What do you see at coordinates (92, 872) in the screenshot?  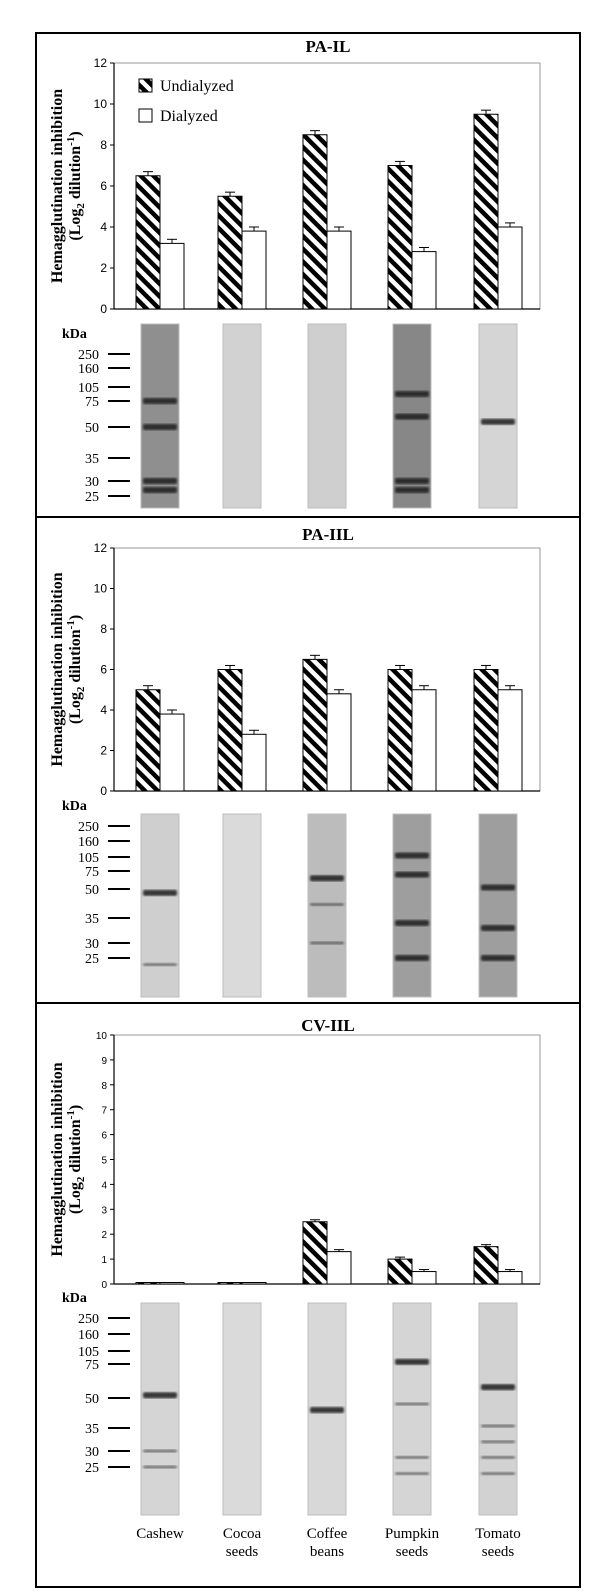 I see `kda-marker-label: 75` at bounding box center [92, 872].